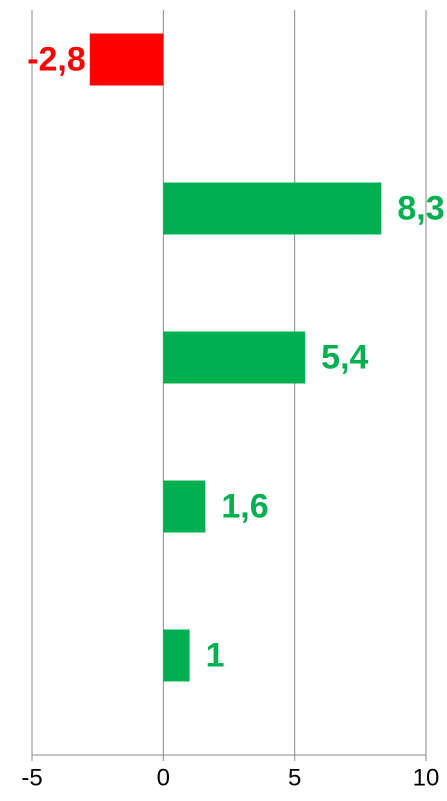  What do you see at coordinates (426, 777) in the screenshot?
I see `x-tick-label: 10` at bounding box center [426, 777].